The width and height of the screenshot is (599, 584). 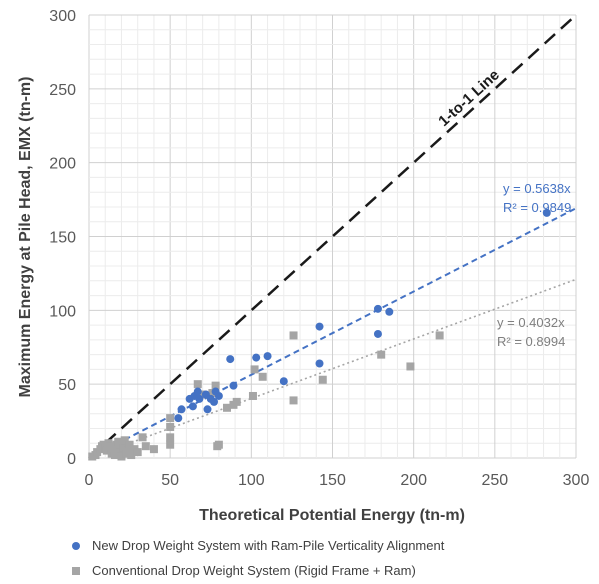 What do you see at coordinates (576, 480) in the screenshot?
I see `x-tick-label: 300` at bounding box center [576, 480].